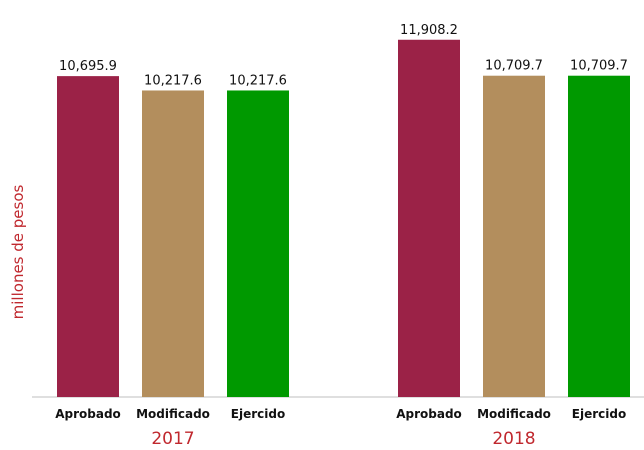  I want to click on group-label-2017: 2017, so click(172, 439).